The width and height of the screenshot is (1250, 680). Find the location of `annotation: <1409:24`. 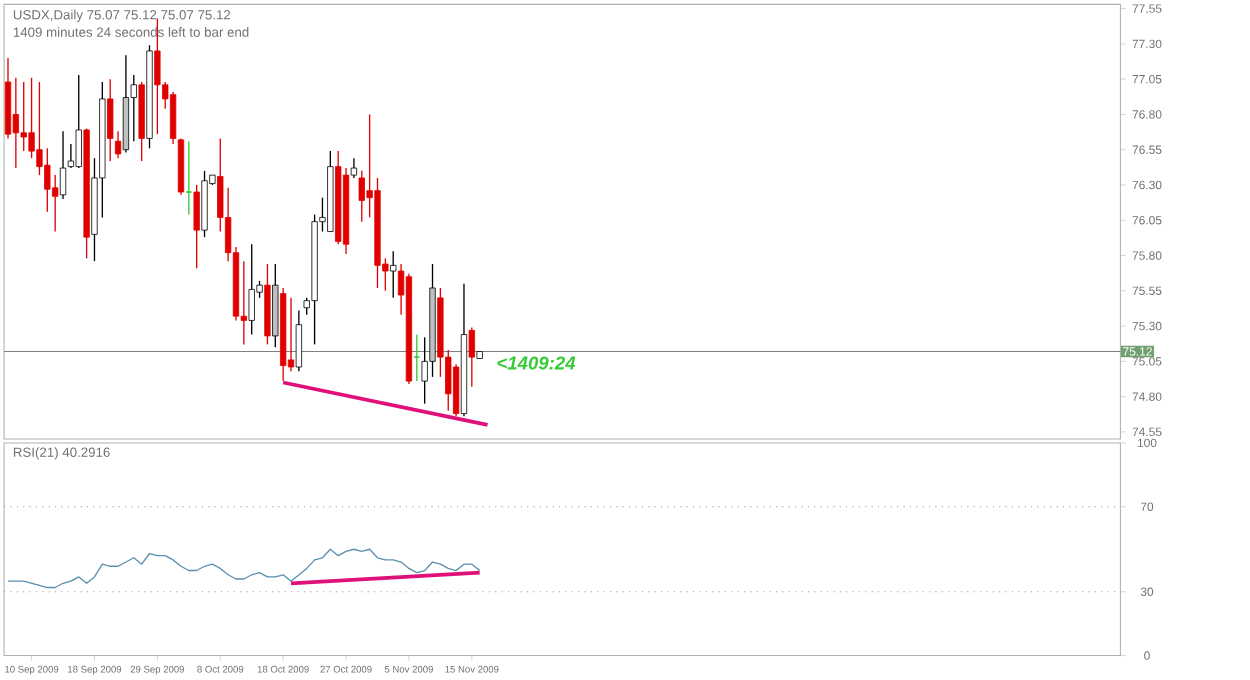

annotation: <1409:24 is located at coordinates (536, 363).